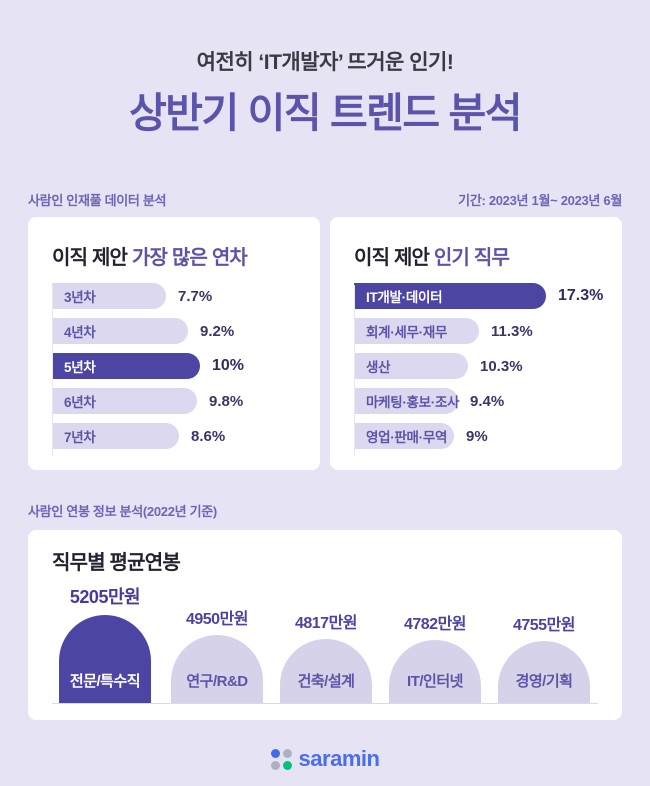 This screenshot has height=786, width=650. I want to click on bar-row: 생산 10.3%, so click(488, 366).